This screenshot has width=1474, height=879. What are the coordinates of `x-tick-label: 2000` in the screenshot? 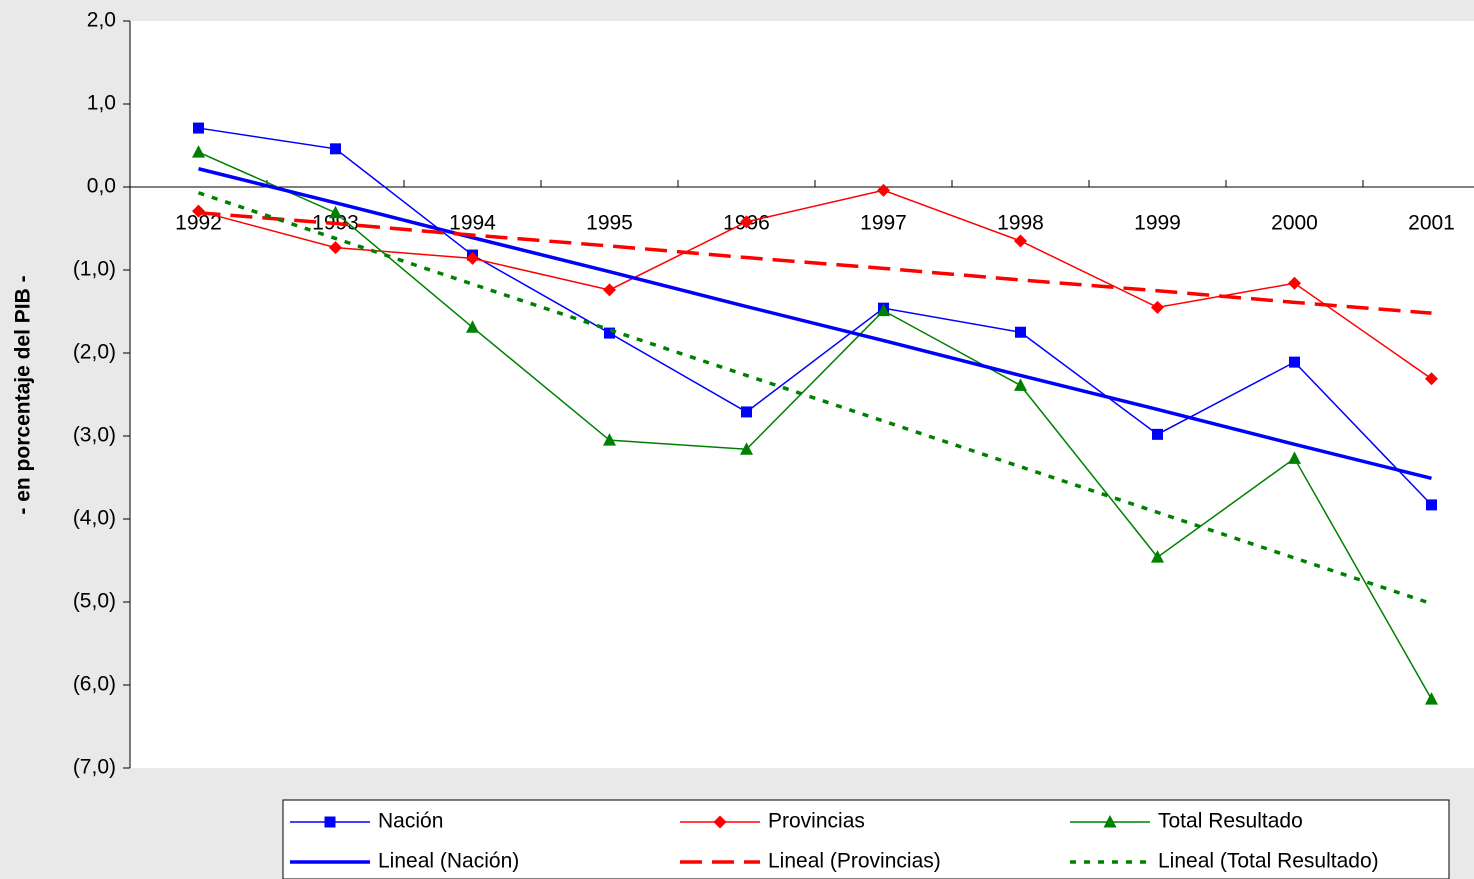 It's located at (1294, 223).